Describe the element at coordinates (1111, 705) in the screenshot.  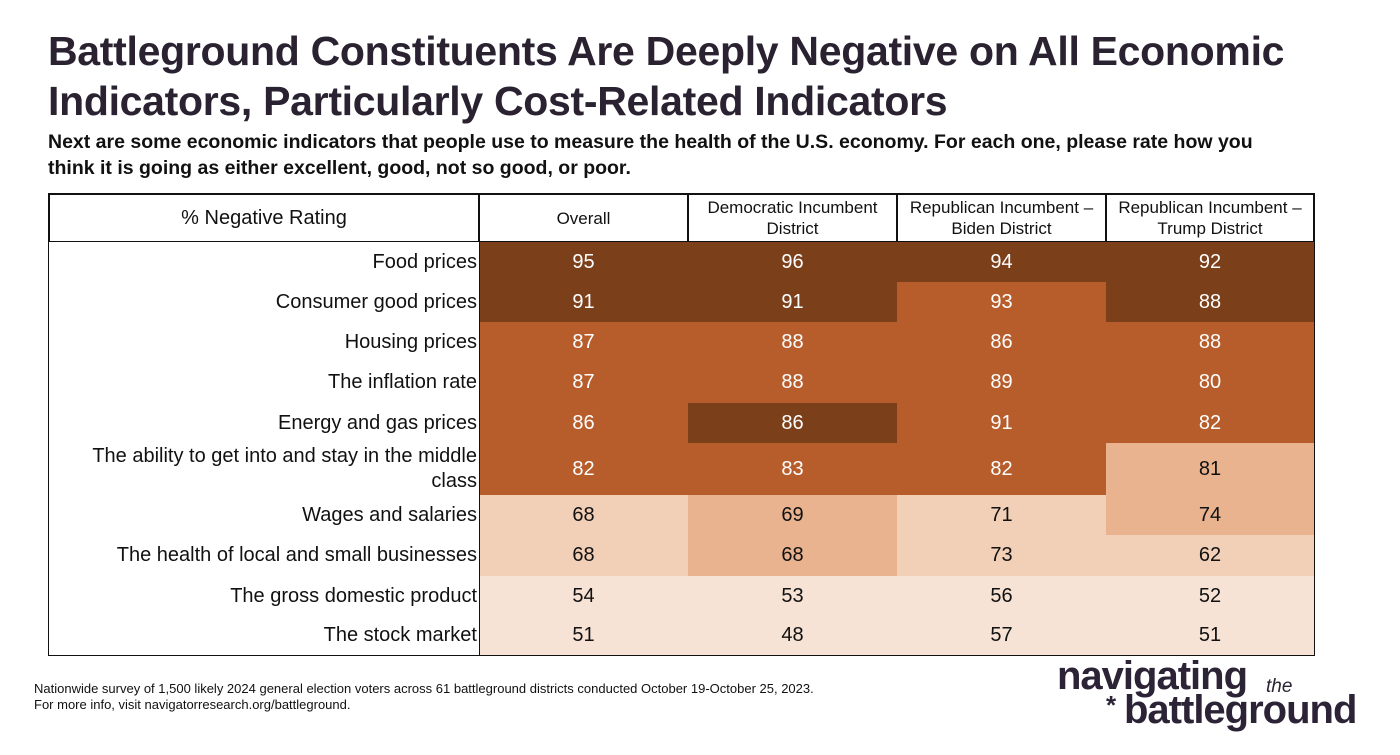
I see `logo-star: *` at that location.